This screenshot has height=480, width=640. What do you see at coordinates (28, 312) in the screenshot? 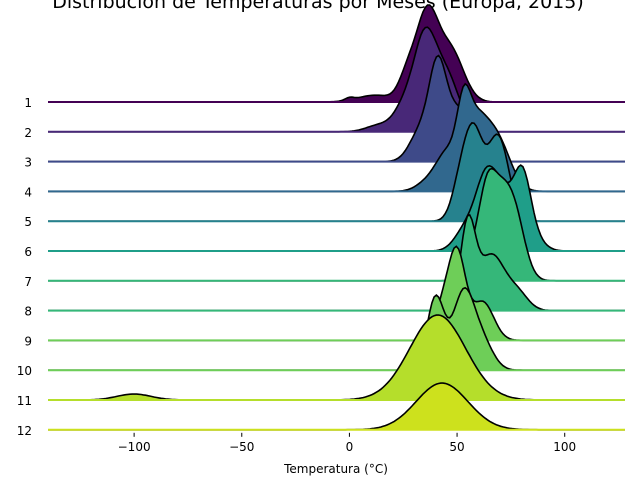
I see `y-tick-label-8: 8` at bounding box center [28, 312].